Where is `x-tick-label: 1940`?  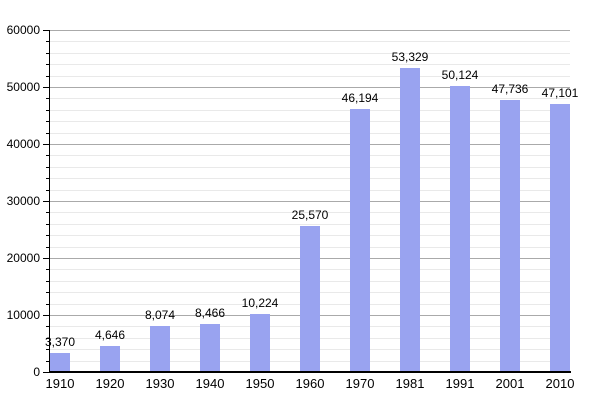 x-tick-label: 1940 is located at coordinates (210, 383).